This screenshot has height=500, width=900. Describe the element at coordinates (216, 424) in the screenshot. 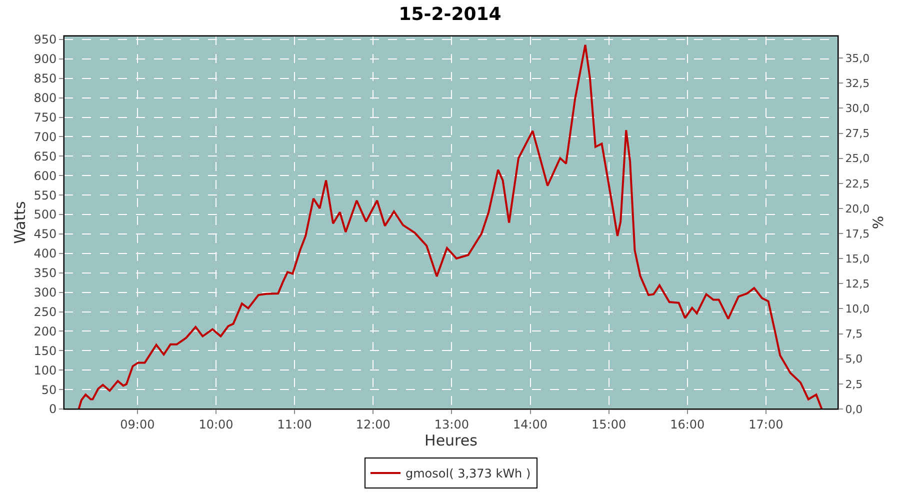

I see `x-tick-label: 10:00` at that location.